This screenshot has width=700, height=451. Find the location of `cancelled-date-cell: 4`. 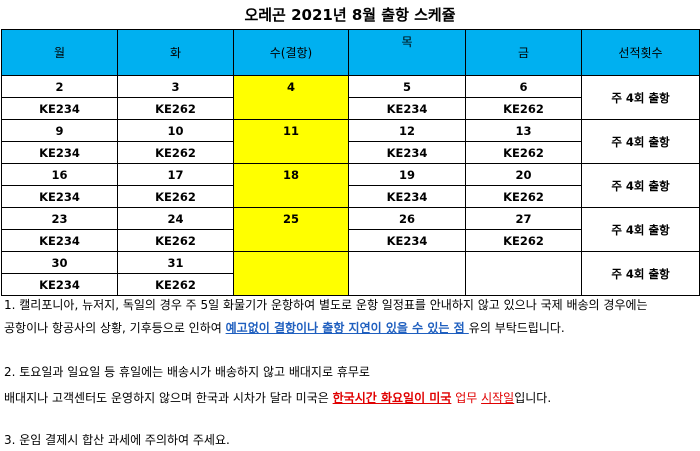

cancelled-date-cell: 4 is located at coordinates (291, 97).